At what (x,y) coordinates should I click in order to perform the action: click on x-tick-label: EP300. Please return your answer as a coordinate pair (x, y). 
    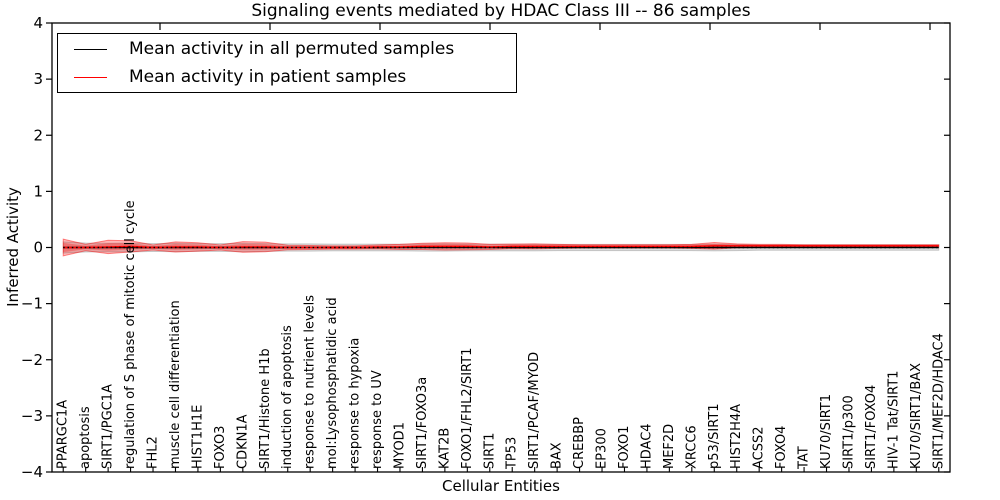
    Looking at the image, I should click on (602, 448).